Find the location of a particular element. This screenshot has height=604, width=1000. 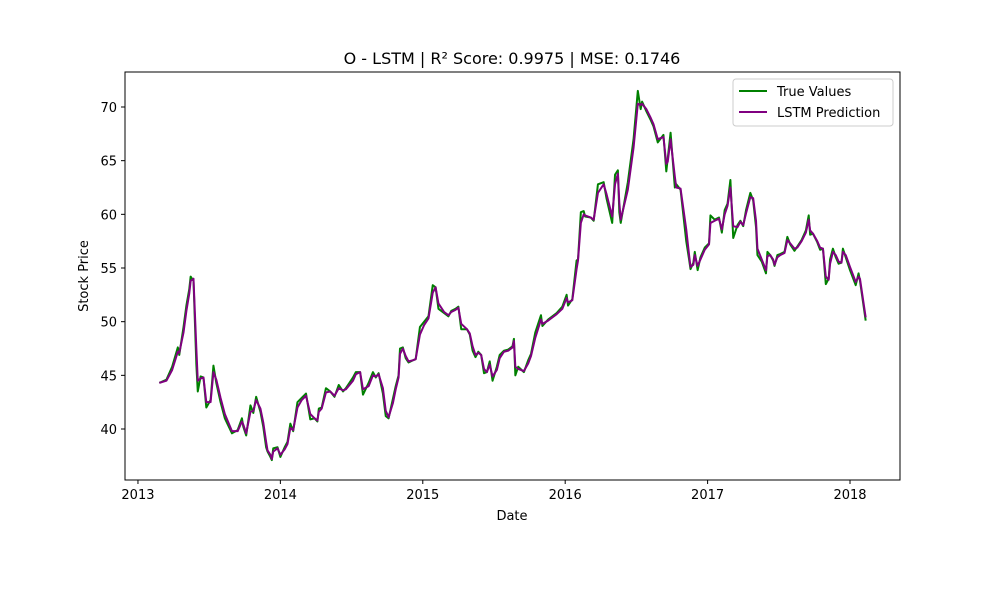

x-tick-label: 2013 is located at coordinates (137, 495).